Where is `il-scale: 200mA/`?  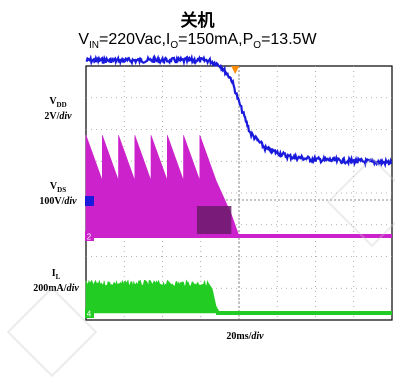
il-scale: 200mA/ is located at coordinates (50, 288).